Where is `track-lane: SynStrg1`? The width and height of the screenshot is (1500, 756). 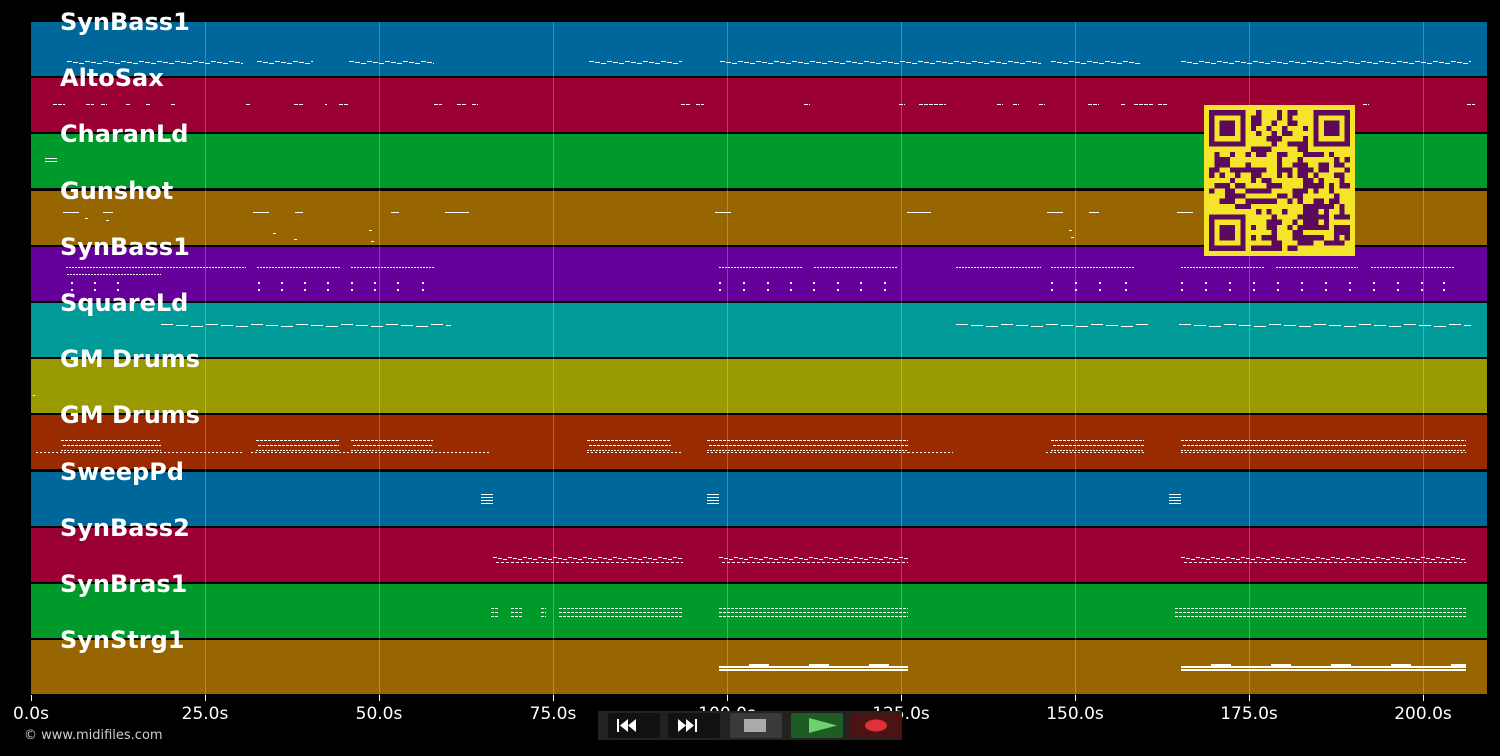
track-lane: SynStrg1 is located at coordinates (759, 660).